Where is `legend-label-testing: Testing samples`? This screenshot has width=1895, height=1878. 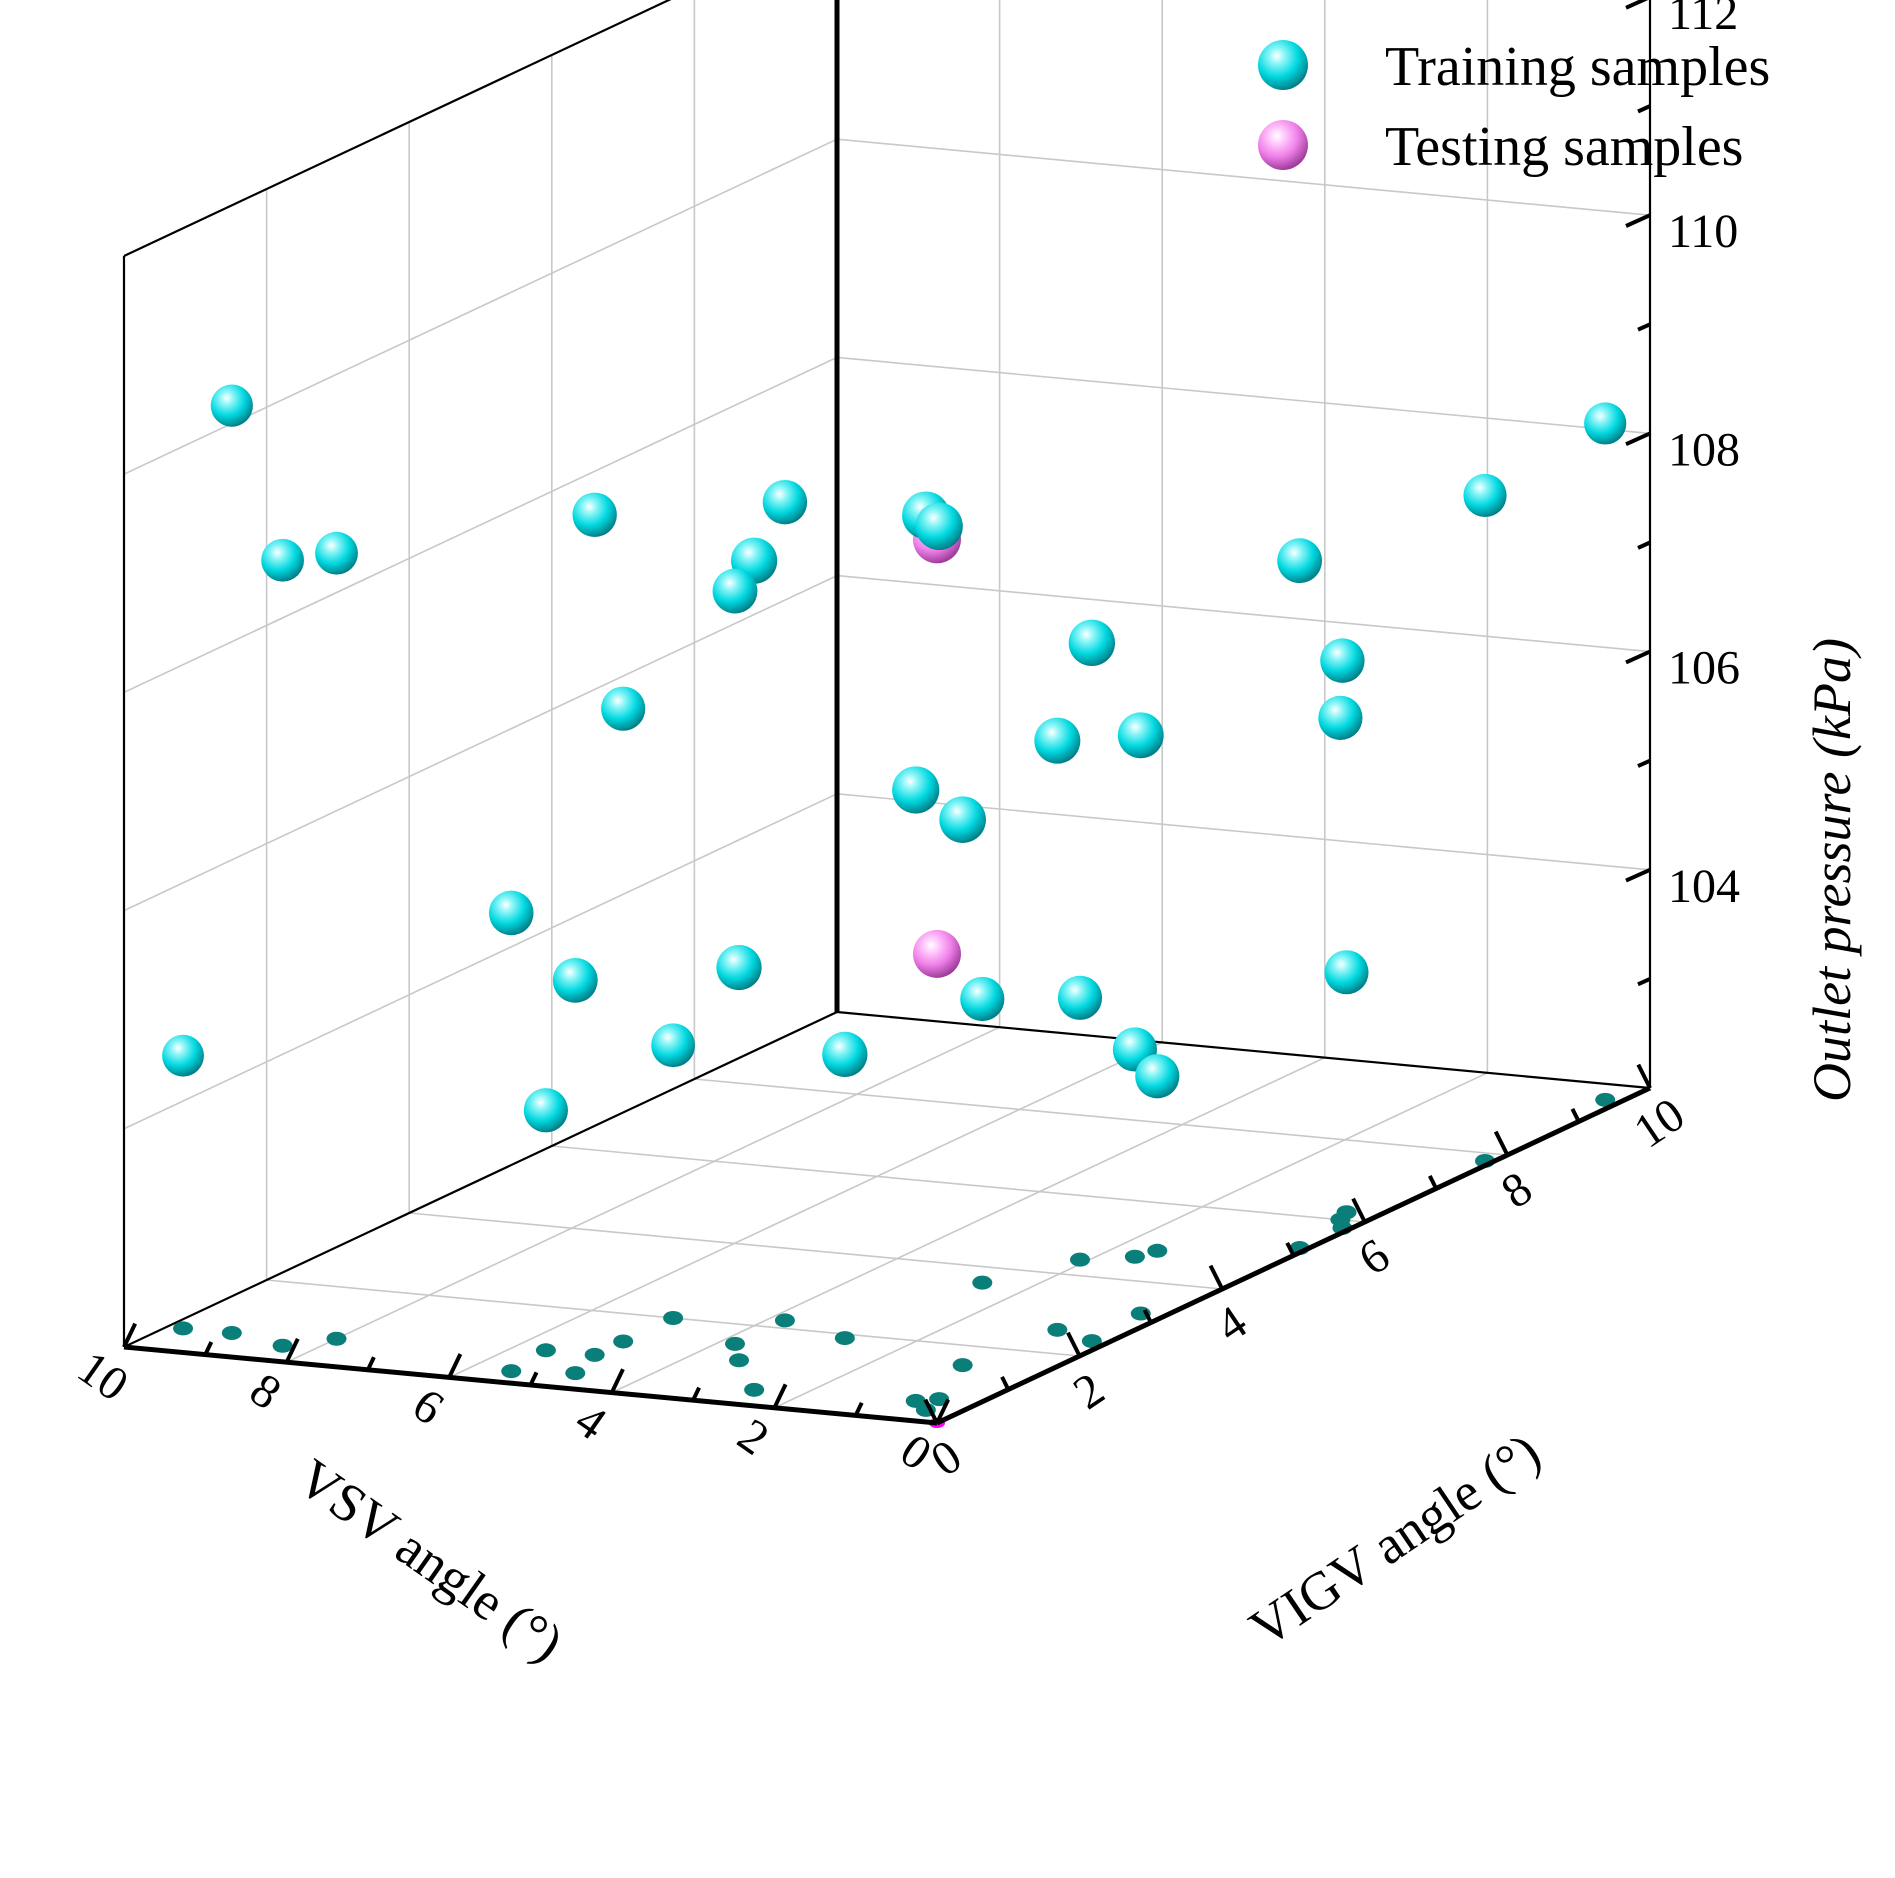 legend-label-testing: Testing samples is located at coordinates (1564, 147).